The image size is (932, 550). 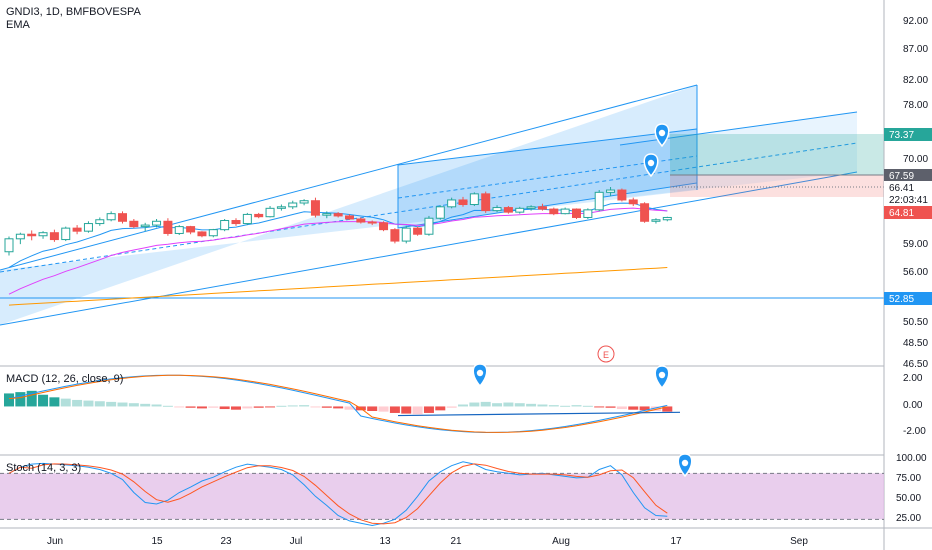 I want to click on macd-tick-label: -2.00, so click(x=914, y=431).